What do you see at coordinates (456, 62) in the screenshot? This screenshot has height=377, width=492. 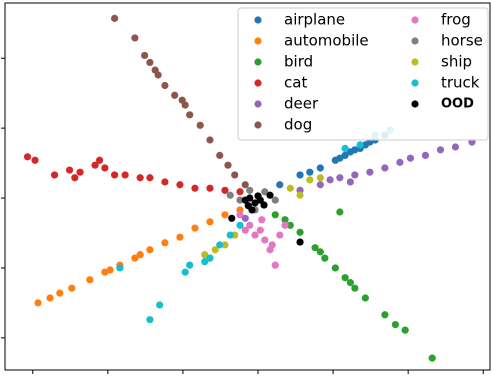 I see `legend-label: ship` at bounding box center [456, 62].